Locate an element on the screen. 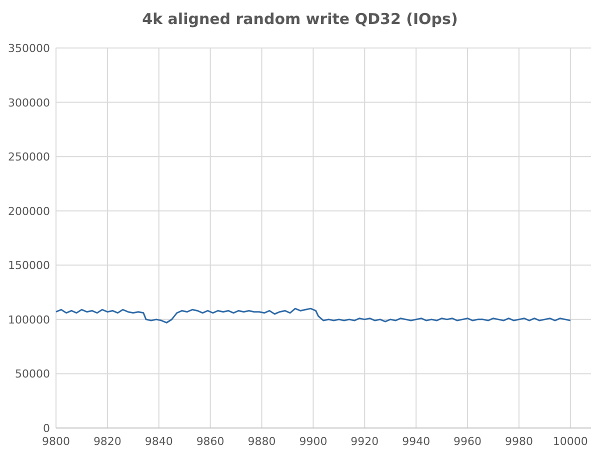 The height and width of the screenshot is (459, 600). x-tick-label: 9800 is located at coordinates (56, 441).